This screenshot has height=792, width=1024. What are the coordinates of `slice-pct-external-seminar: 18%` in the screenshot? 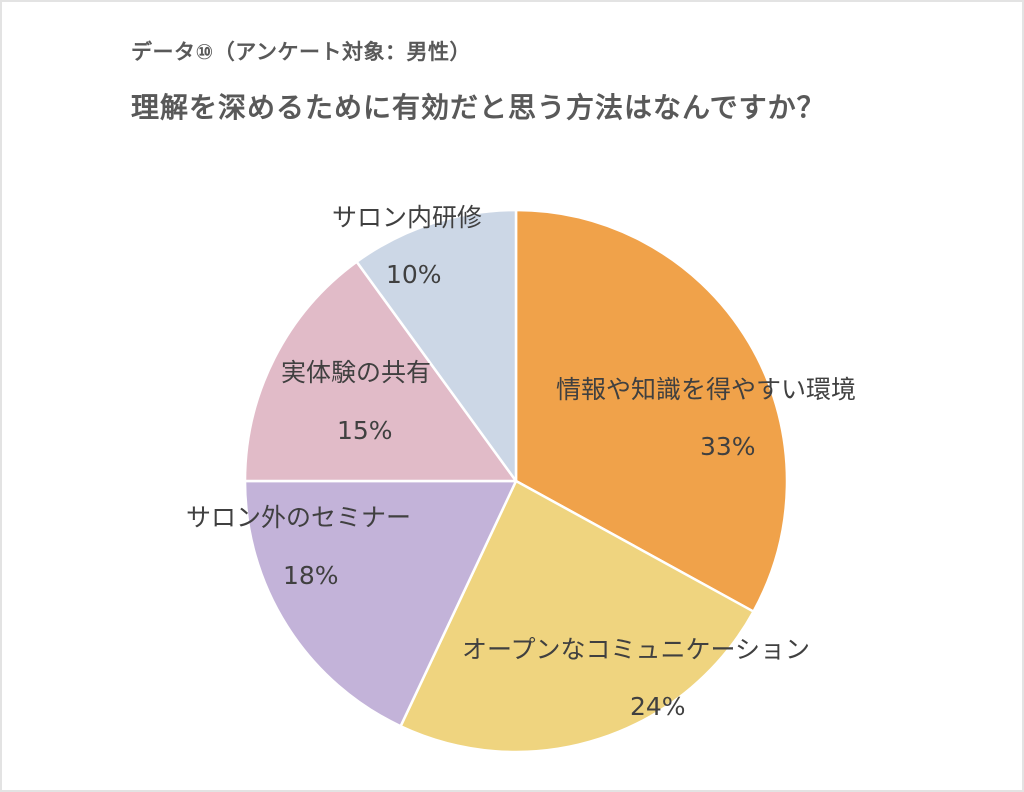 It's located at (311, 575).